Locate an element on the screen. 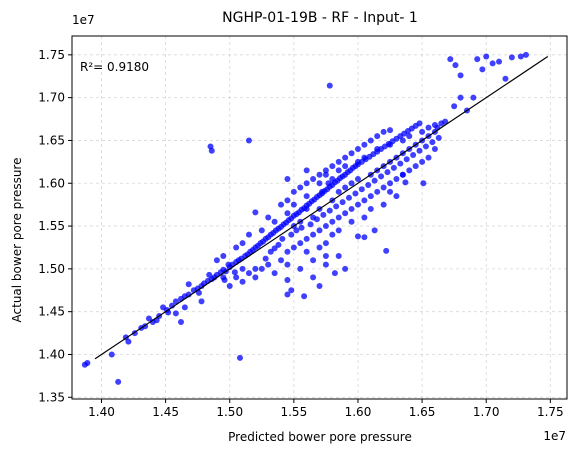  y-tick-label: 1.70 is located at coordinates (51, 98).